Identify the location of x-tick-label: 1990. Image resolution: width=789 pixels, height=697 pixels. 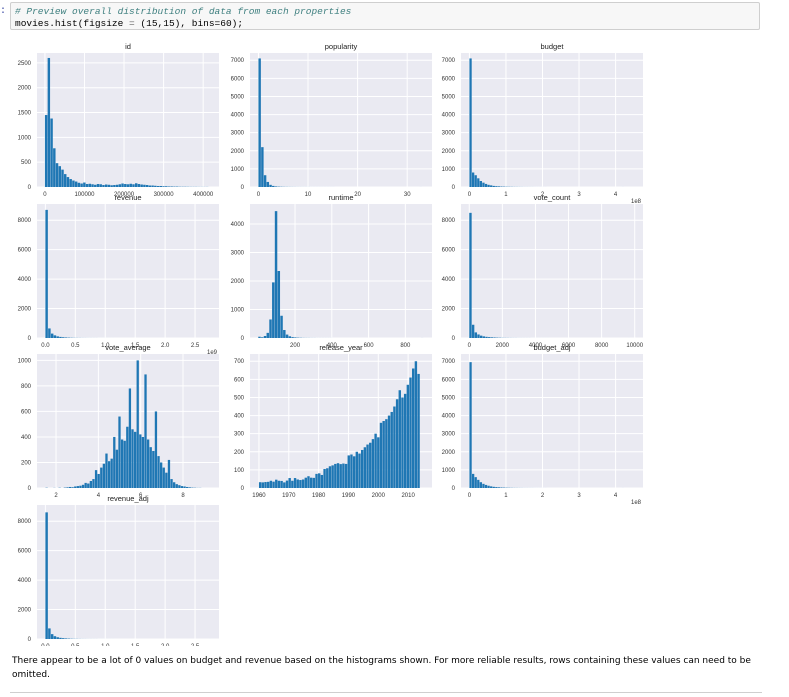
(349, 496).